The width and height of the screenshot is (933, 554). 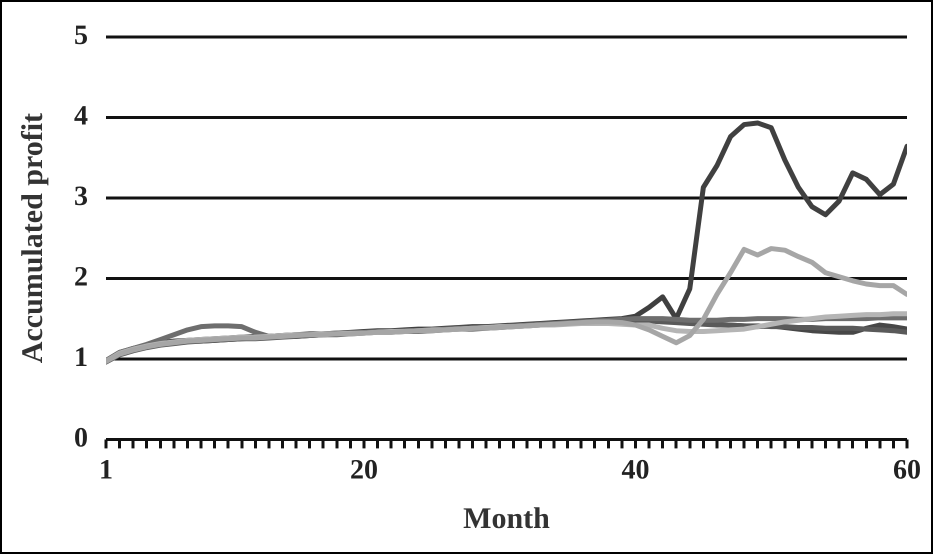 What do you see at coordinates (32, 238) in the screenshot?
I see `y-axis-title: Accumulated profit` at bounding box center [32, 238].